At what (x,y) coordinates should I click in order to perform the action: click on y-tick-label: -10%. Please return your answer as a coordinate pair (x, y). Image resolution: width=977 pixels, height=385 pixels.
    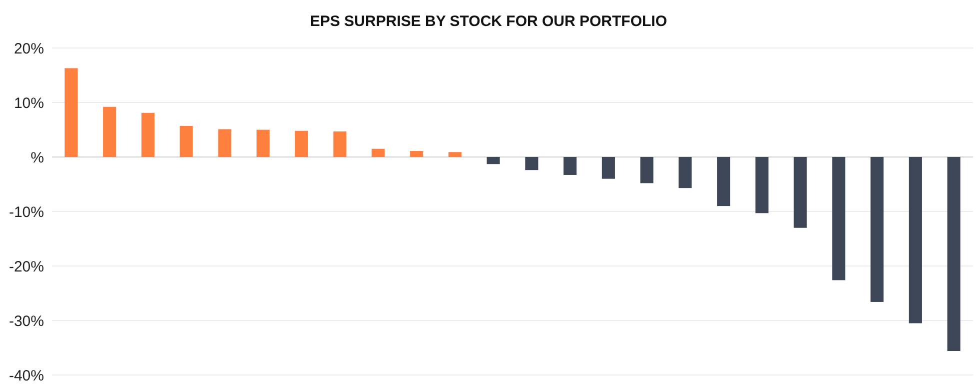
    Looking at the image, I should click on (26, 212).